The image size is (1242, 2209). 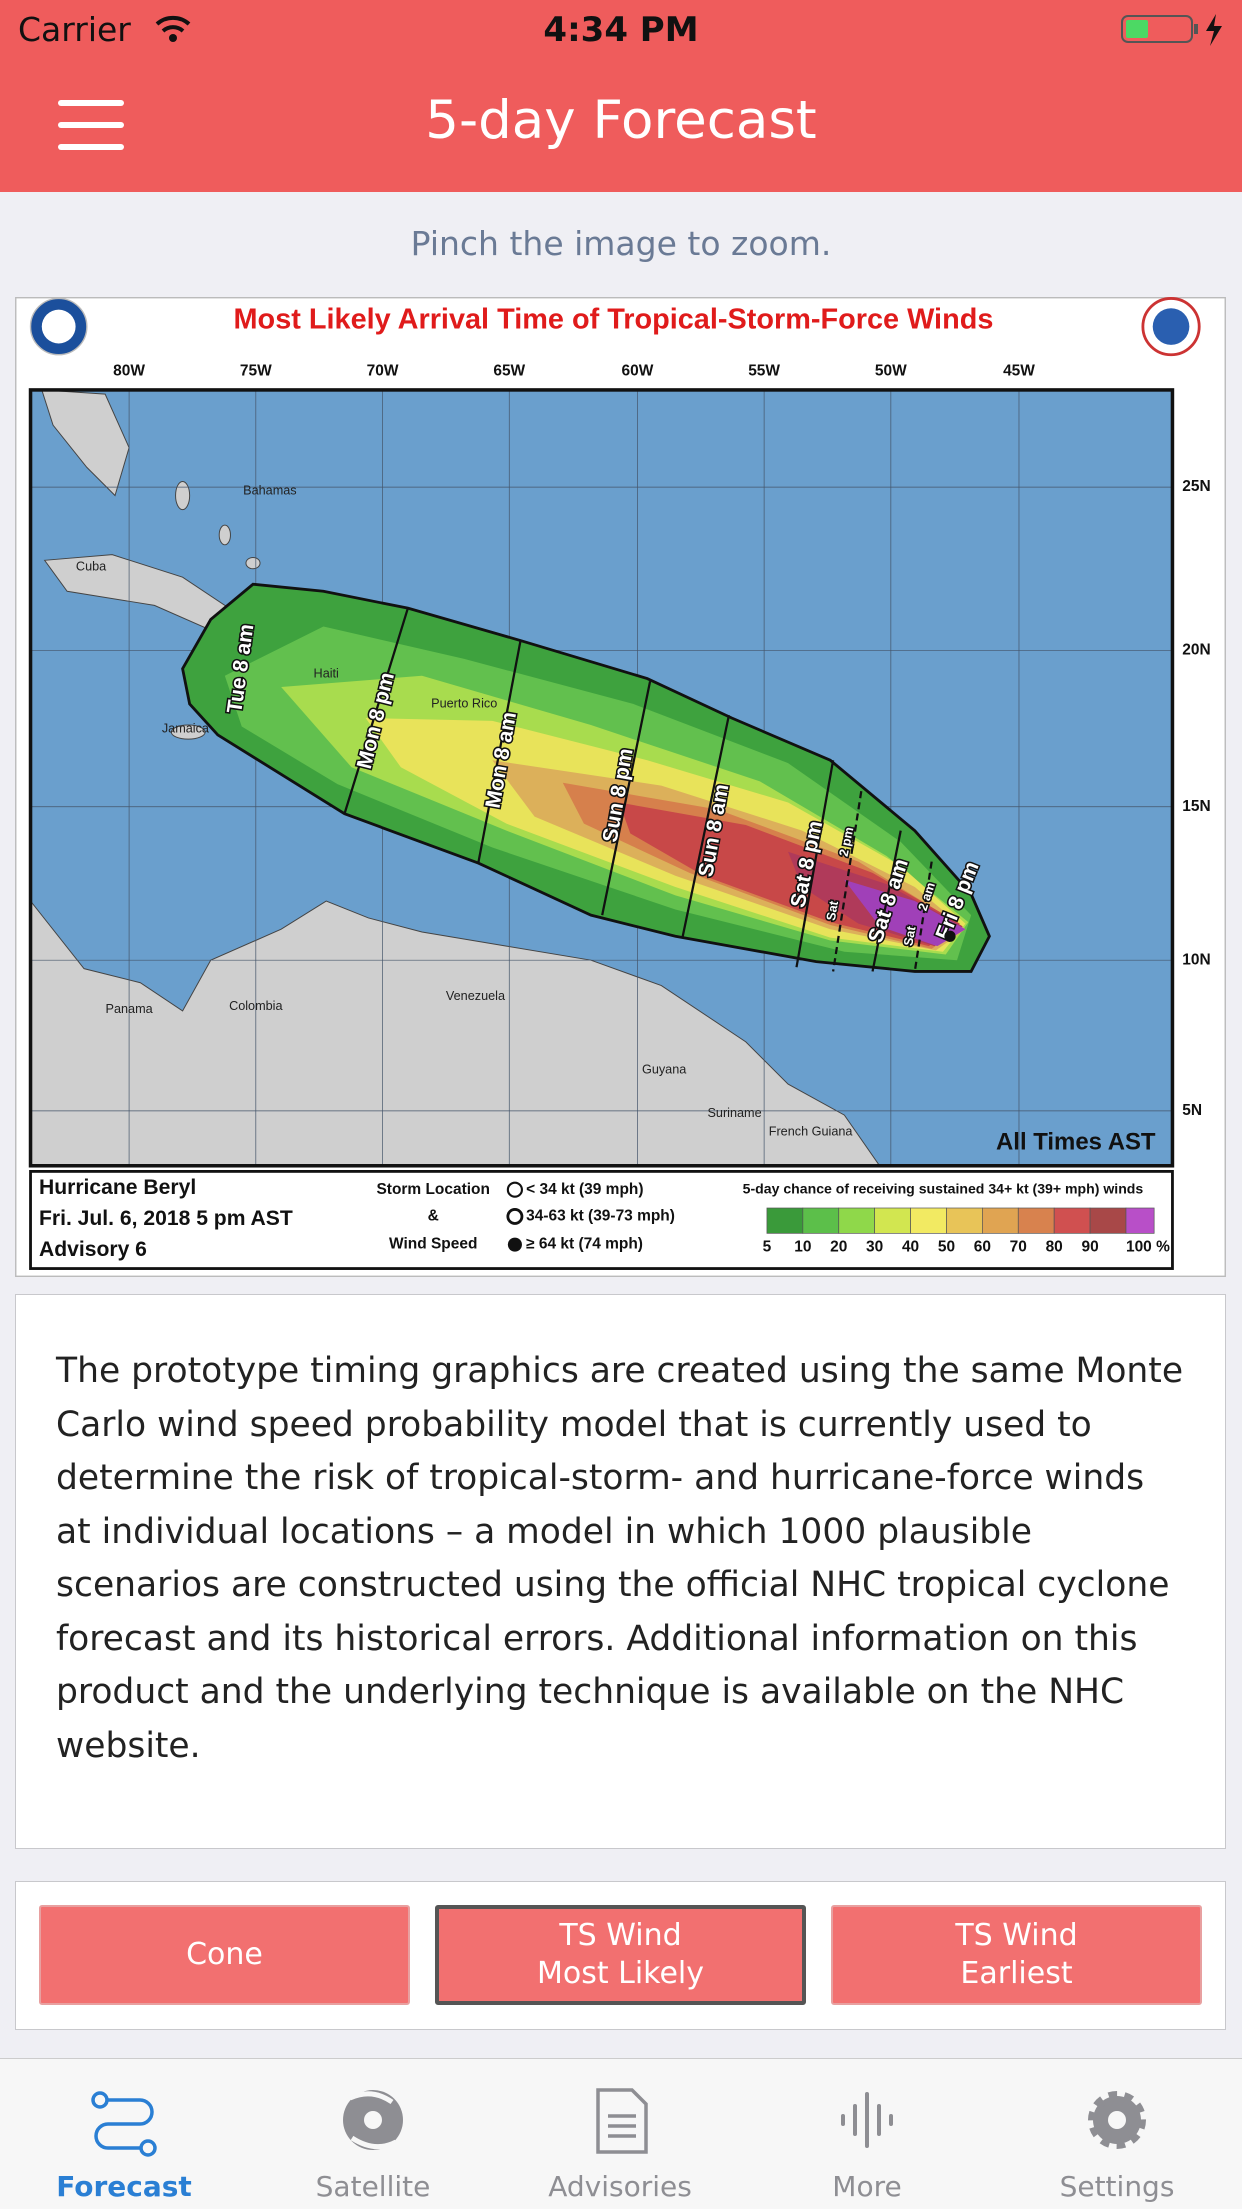 What do you see at coordinates (620, 1955) in the screenshot?
I see `tab-button: TS Wind Most Likely` at bounding box center [620, 1955].